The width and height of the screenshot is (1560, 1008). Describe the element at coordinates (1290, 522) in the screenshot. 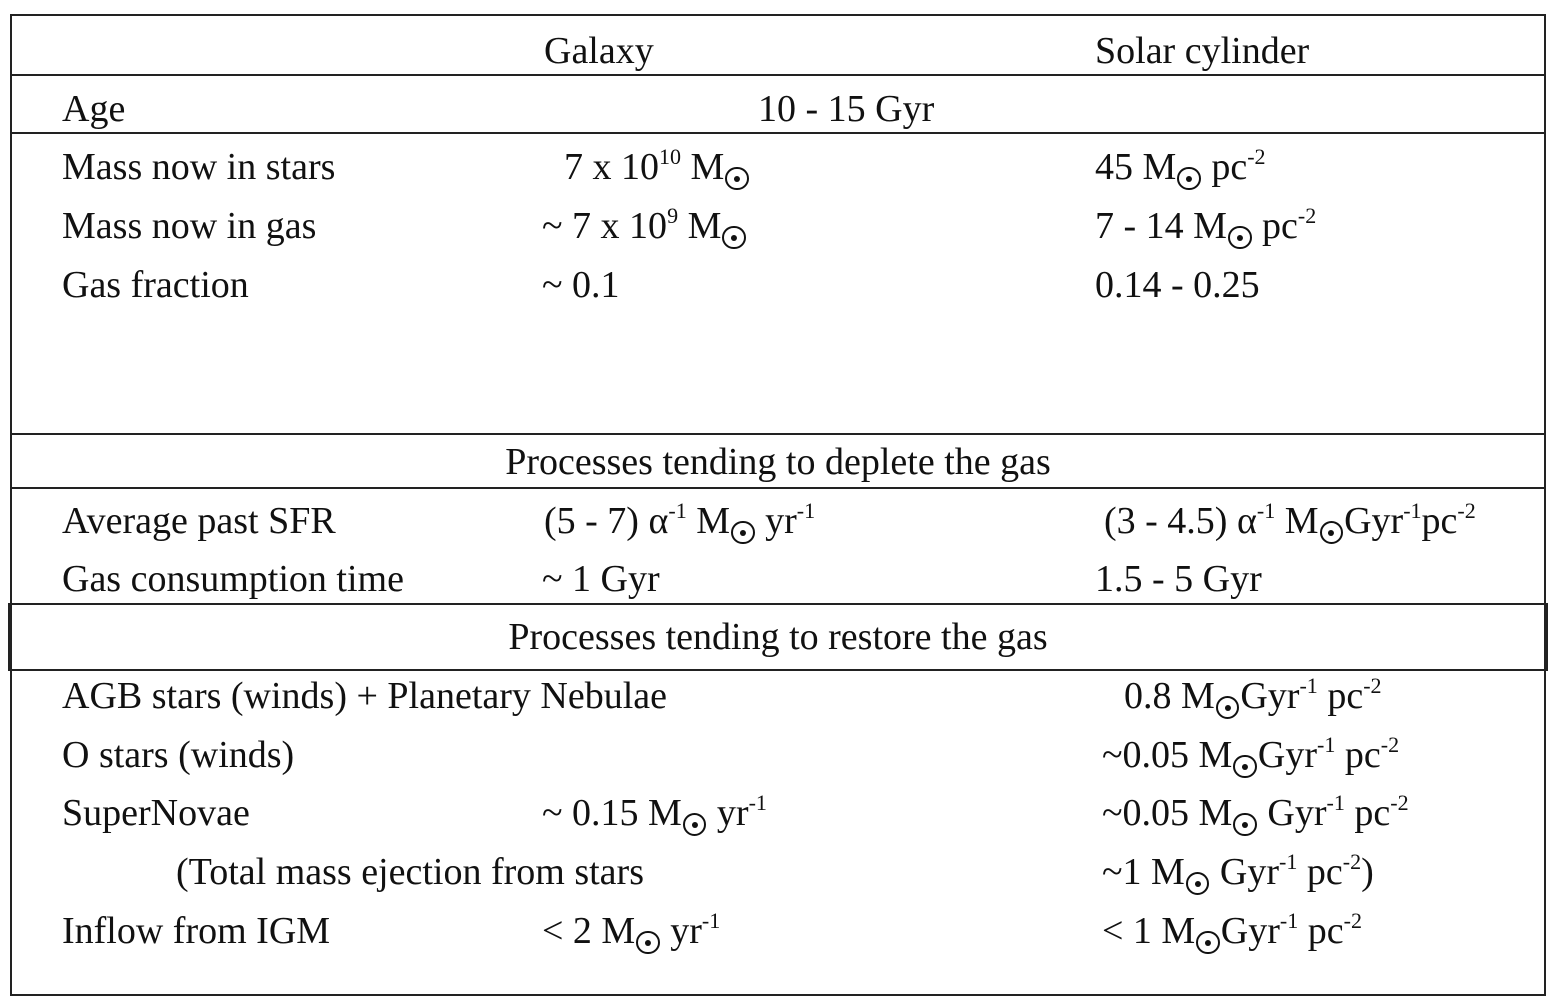

I see `row-avg-sfr-solar: (3 - 4.5) α-1 M Gyr-1pc-2` at that location.